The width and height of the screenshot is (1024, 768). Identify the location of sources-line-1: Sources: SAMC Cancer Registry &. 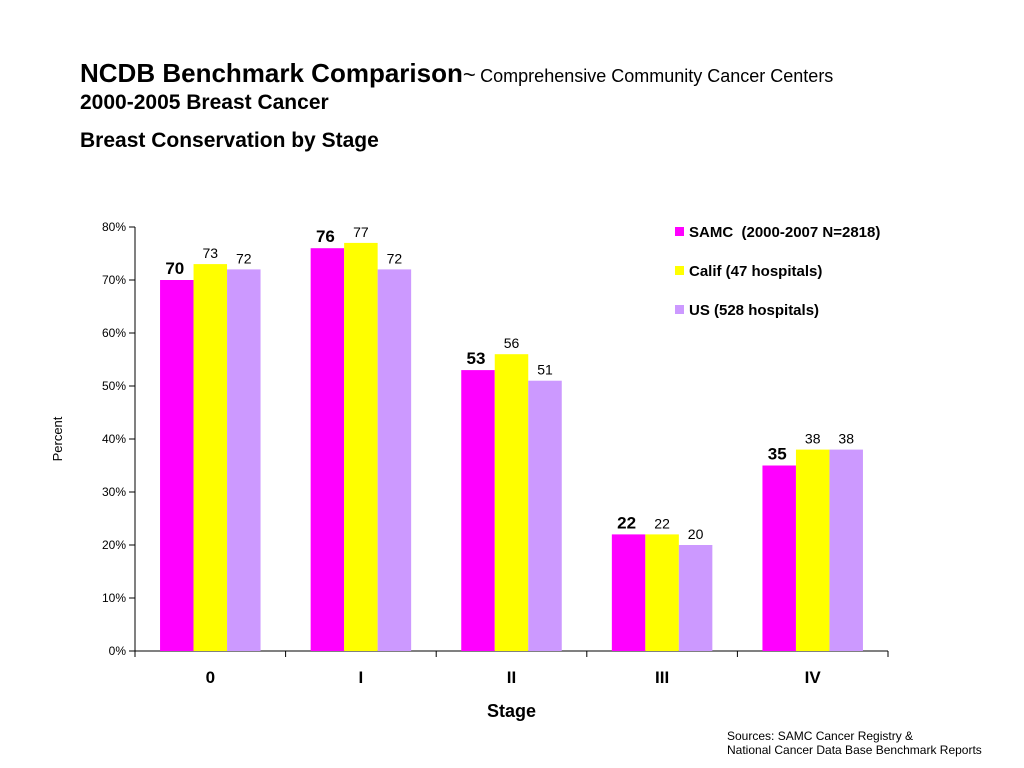
(820, 736).